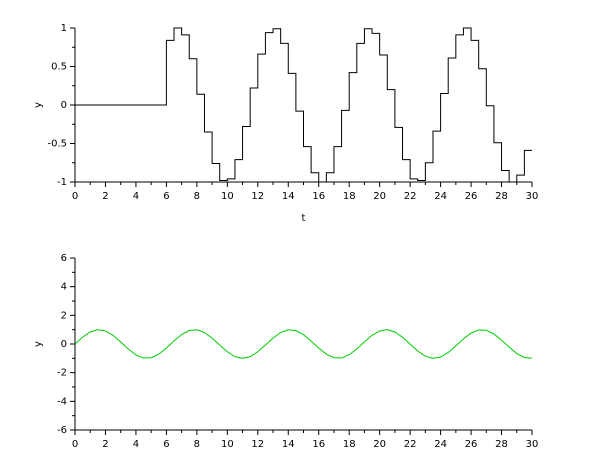 The image size is (610, 460). Describe the element at coordinates (62, 430) in the screenshot. I see `y-tick-label: -6` at that location.